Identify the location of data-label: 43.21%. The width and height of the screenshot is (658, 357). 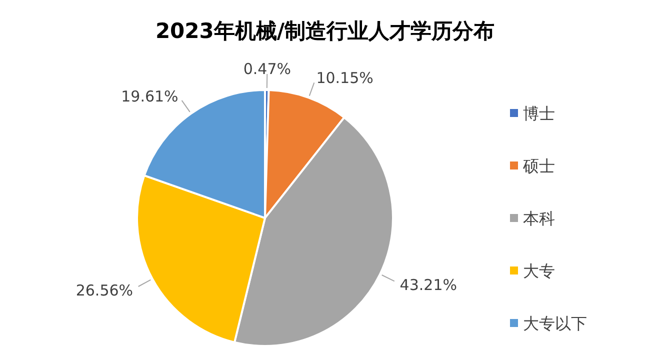
(429, 285).